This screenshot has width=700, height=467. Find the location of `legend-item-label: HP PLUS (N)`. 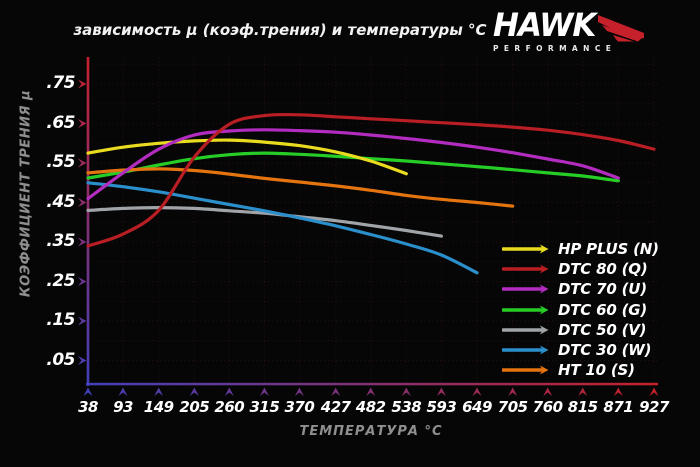

legend-item-label: HP PLUS (N) is located at coordinates (608, 249).